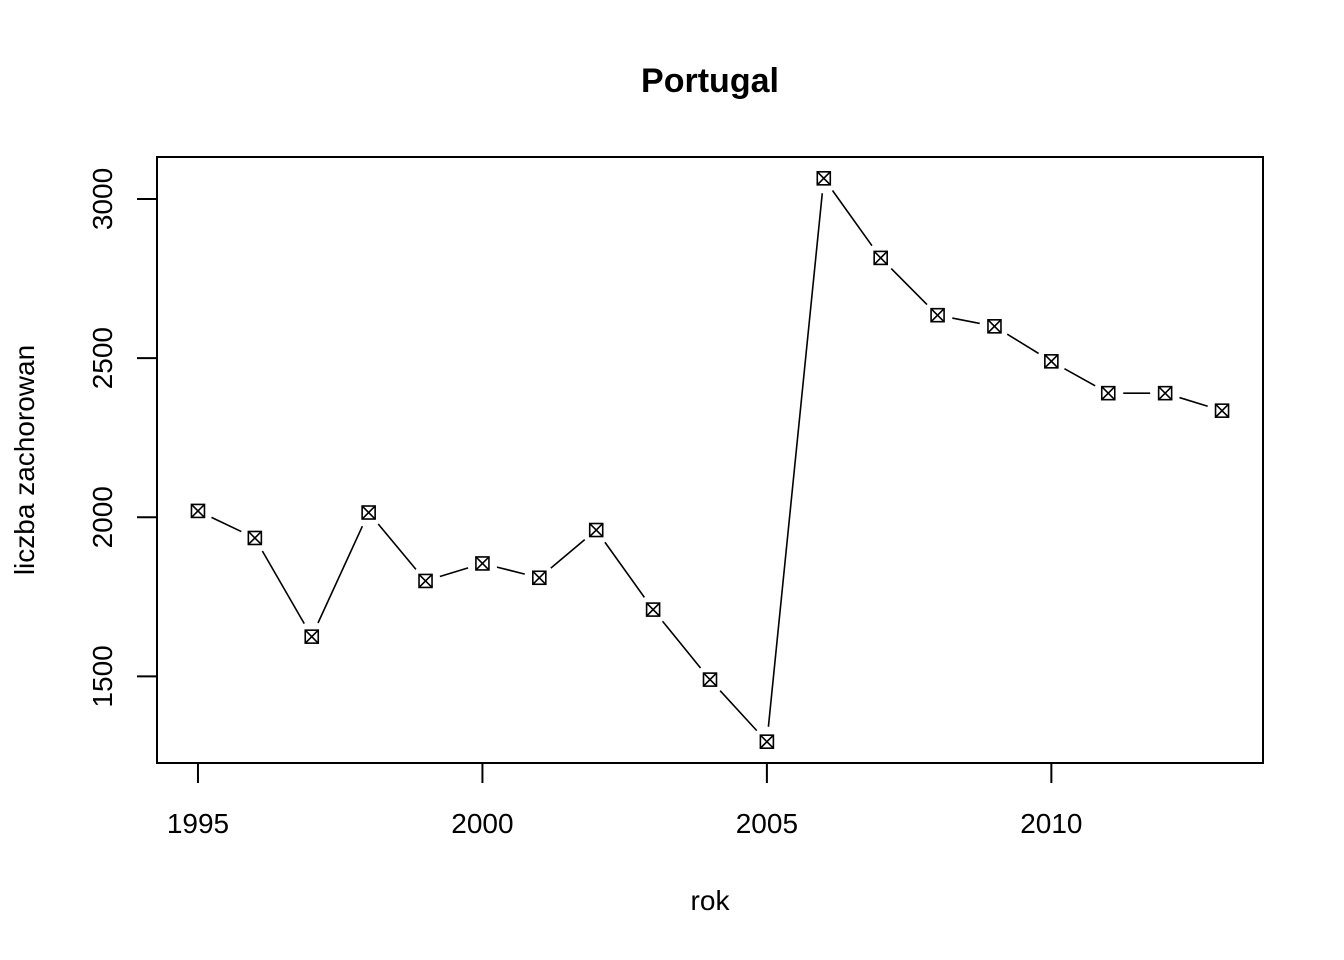  I want to click on x-axis: 1995 2000 2005 2010, so click(625, 800).